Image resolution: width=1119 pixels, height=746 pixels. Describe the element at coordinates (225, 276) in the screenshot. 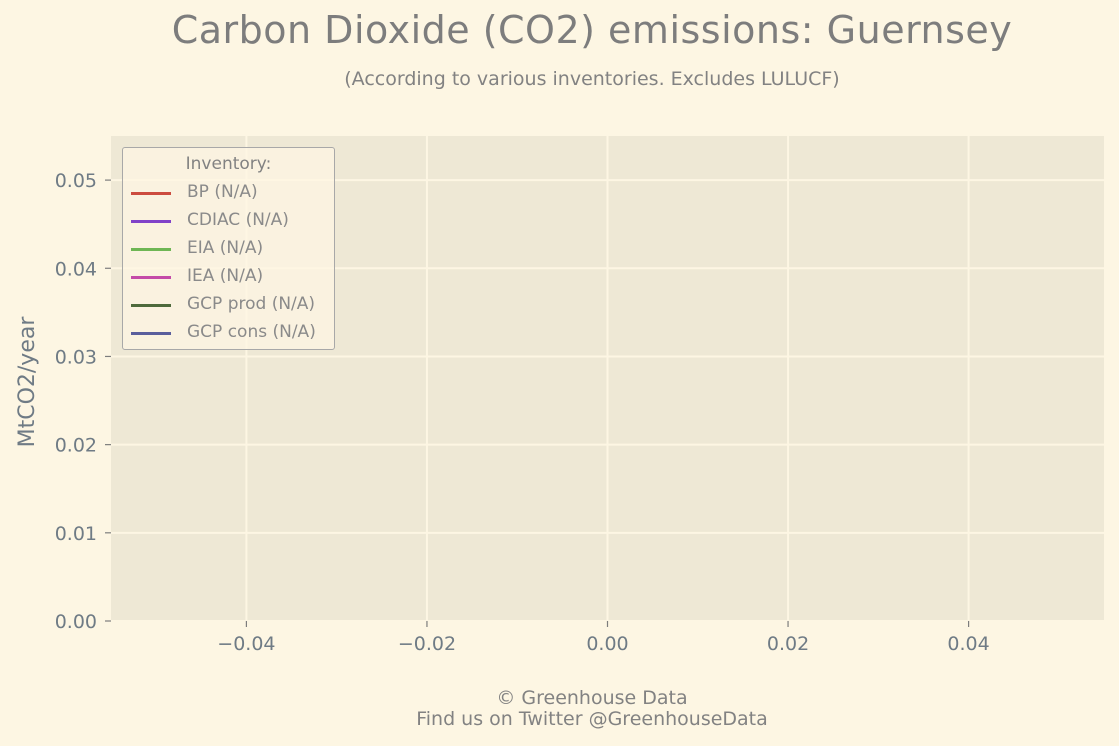

I see `legend-label: IEA (N/A)` at that location.